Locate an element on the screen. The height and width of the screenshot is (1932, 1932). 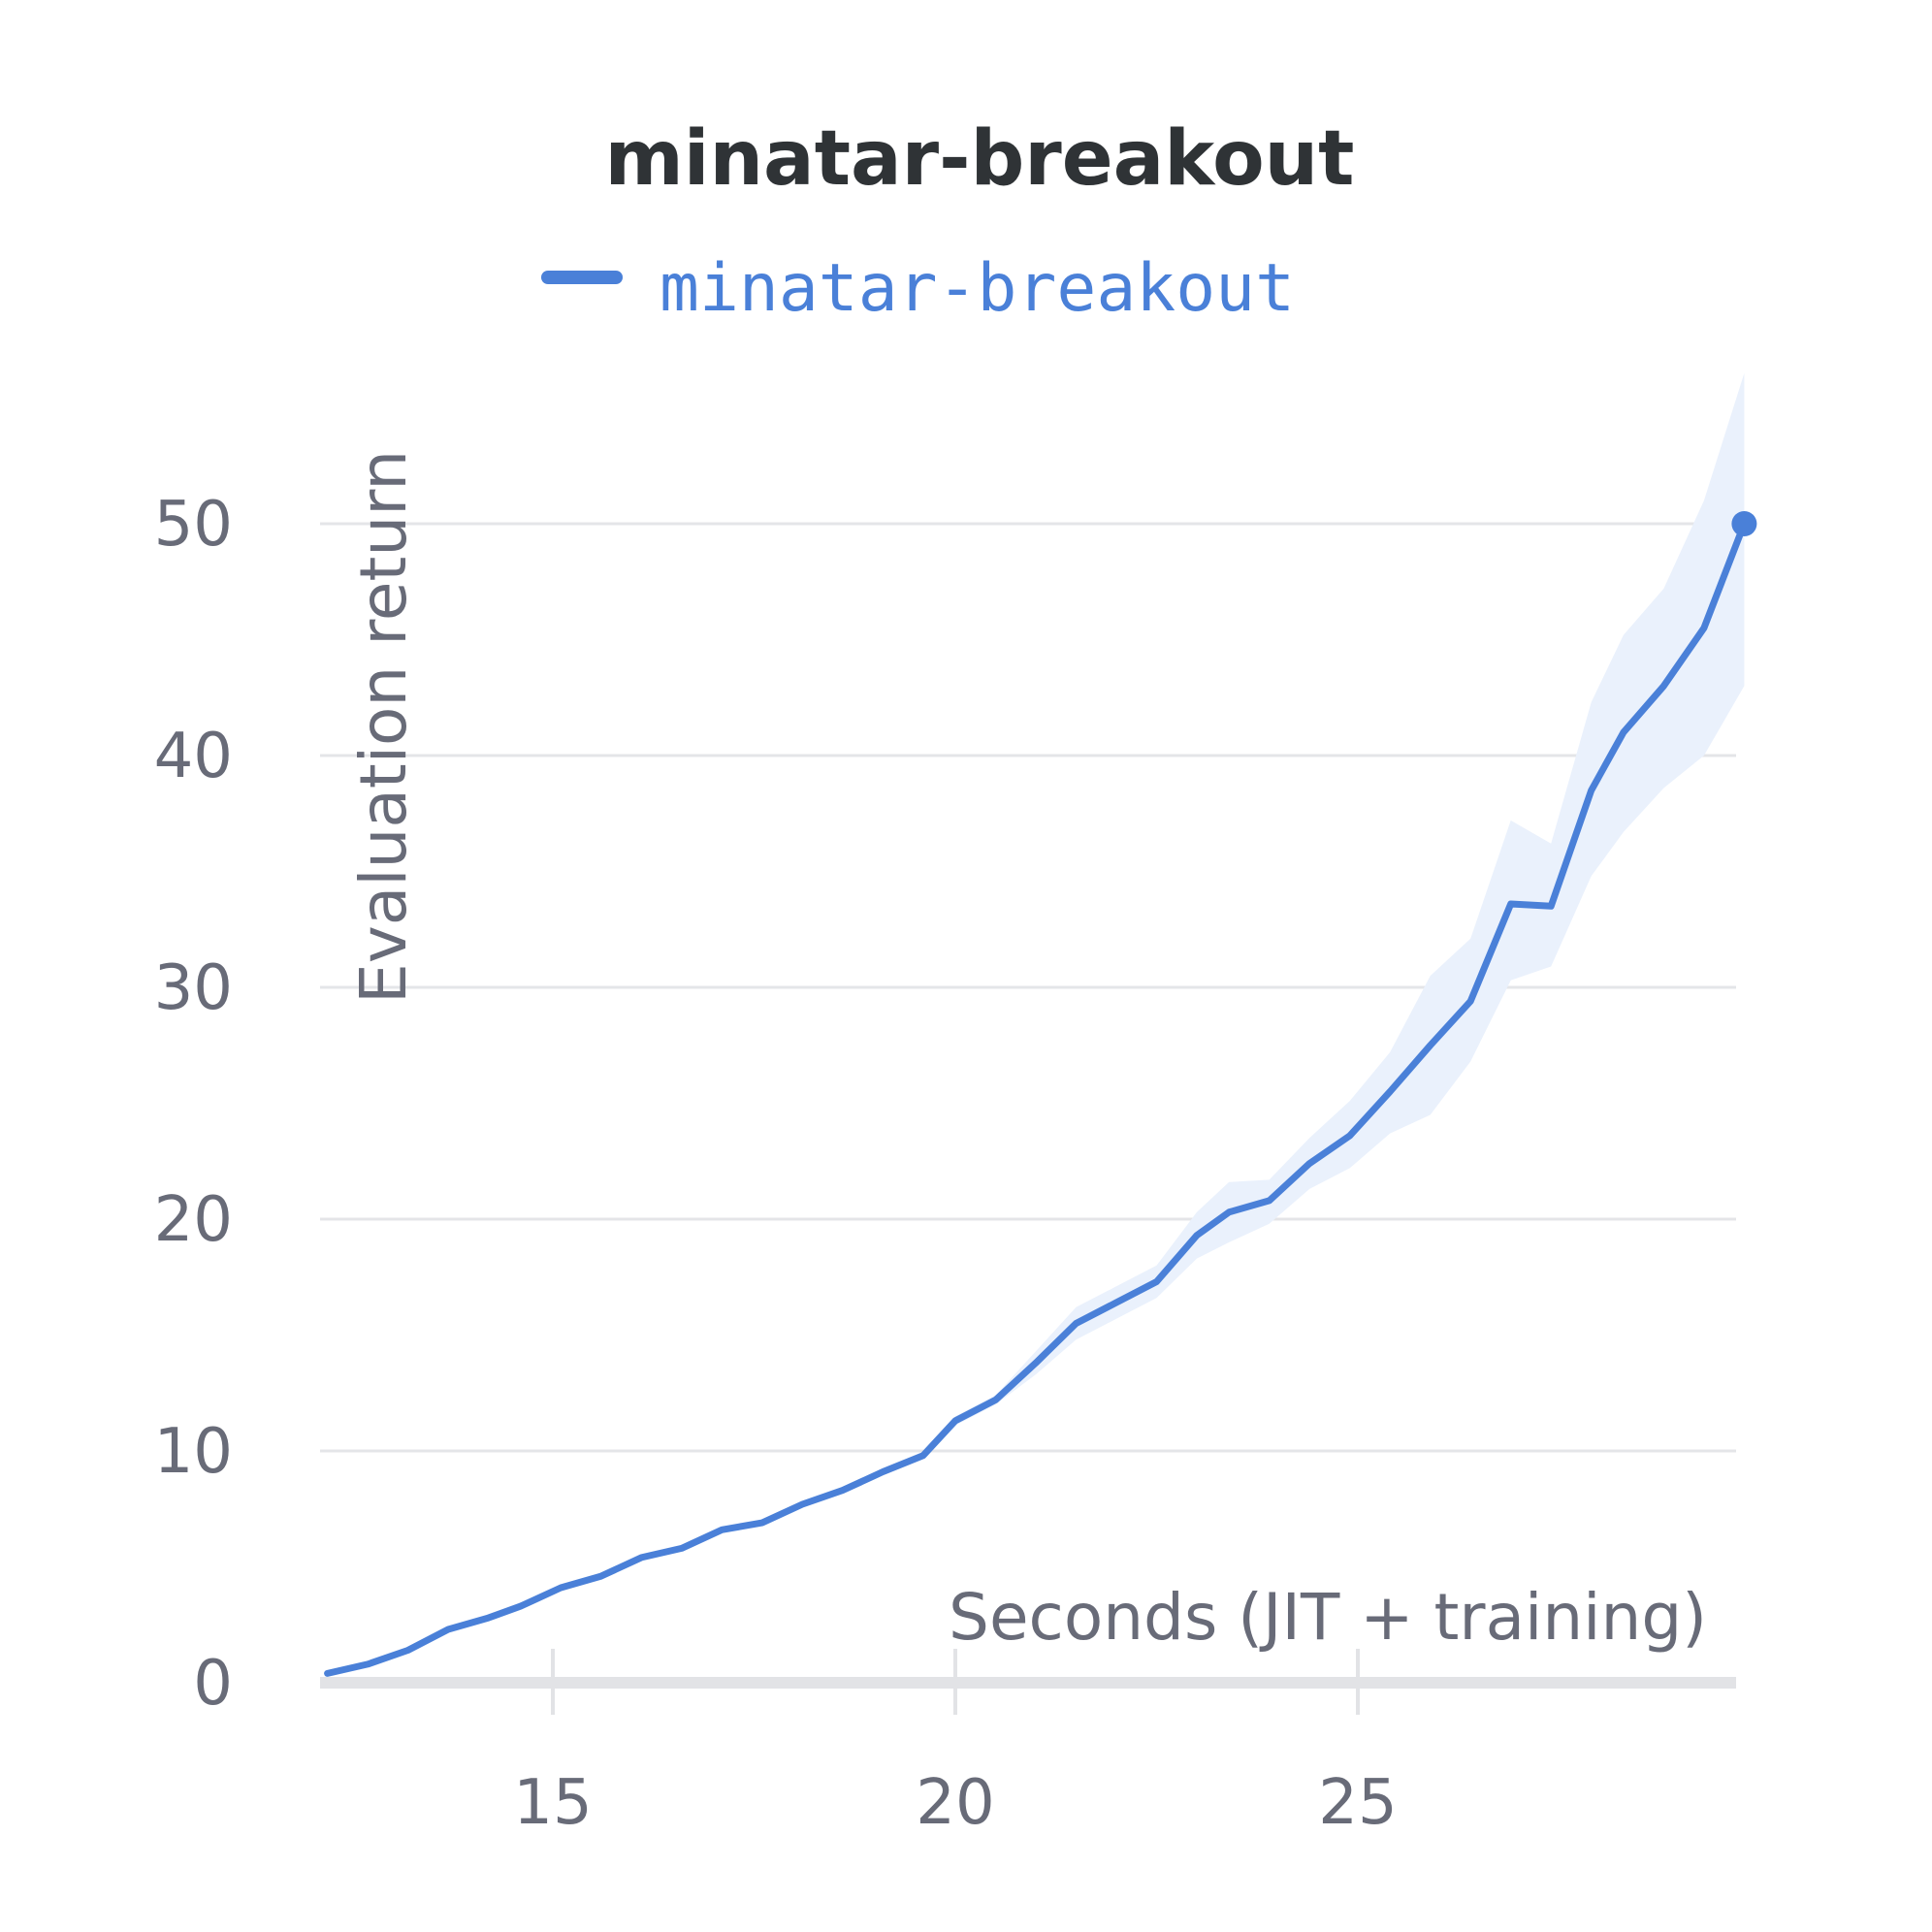
x-tick-label: 15 is located at coordinates (552, 1803).